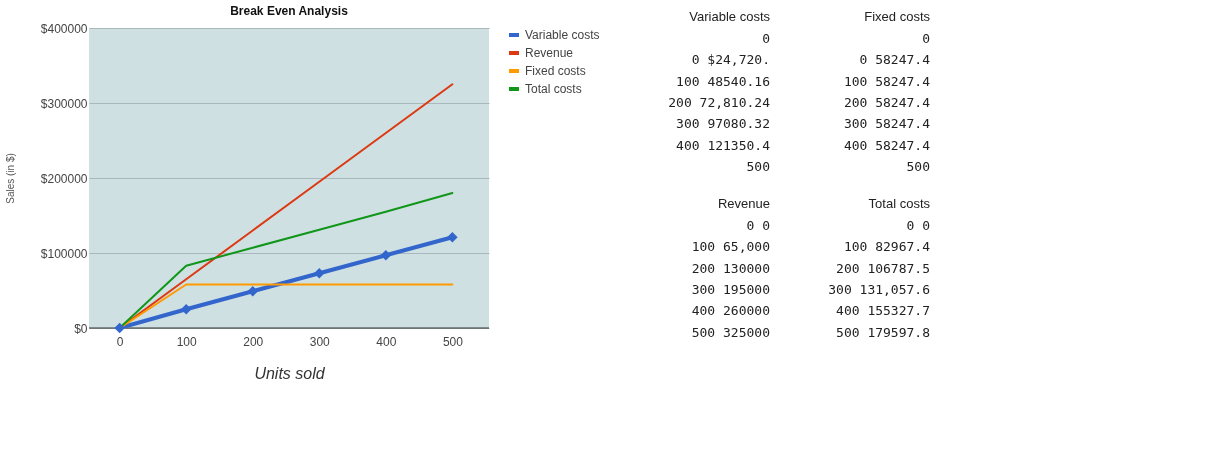 This screenshot has width=1215, height=472. Describe the element at coordinates (64, 103) in the screenshot. I see `y-tick-label: $300000` at that location.